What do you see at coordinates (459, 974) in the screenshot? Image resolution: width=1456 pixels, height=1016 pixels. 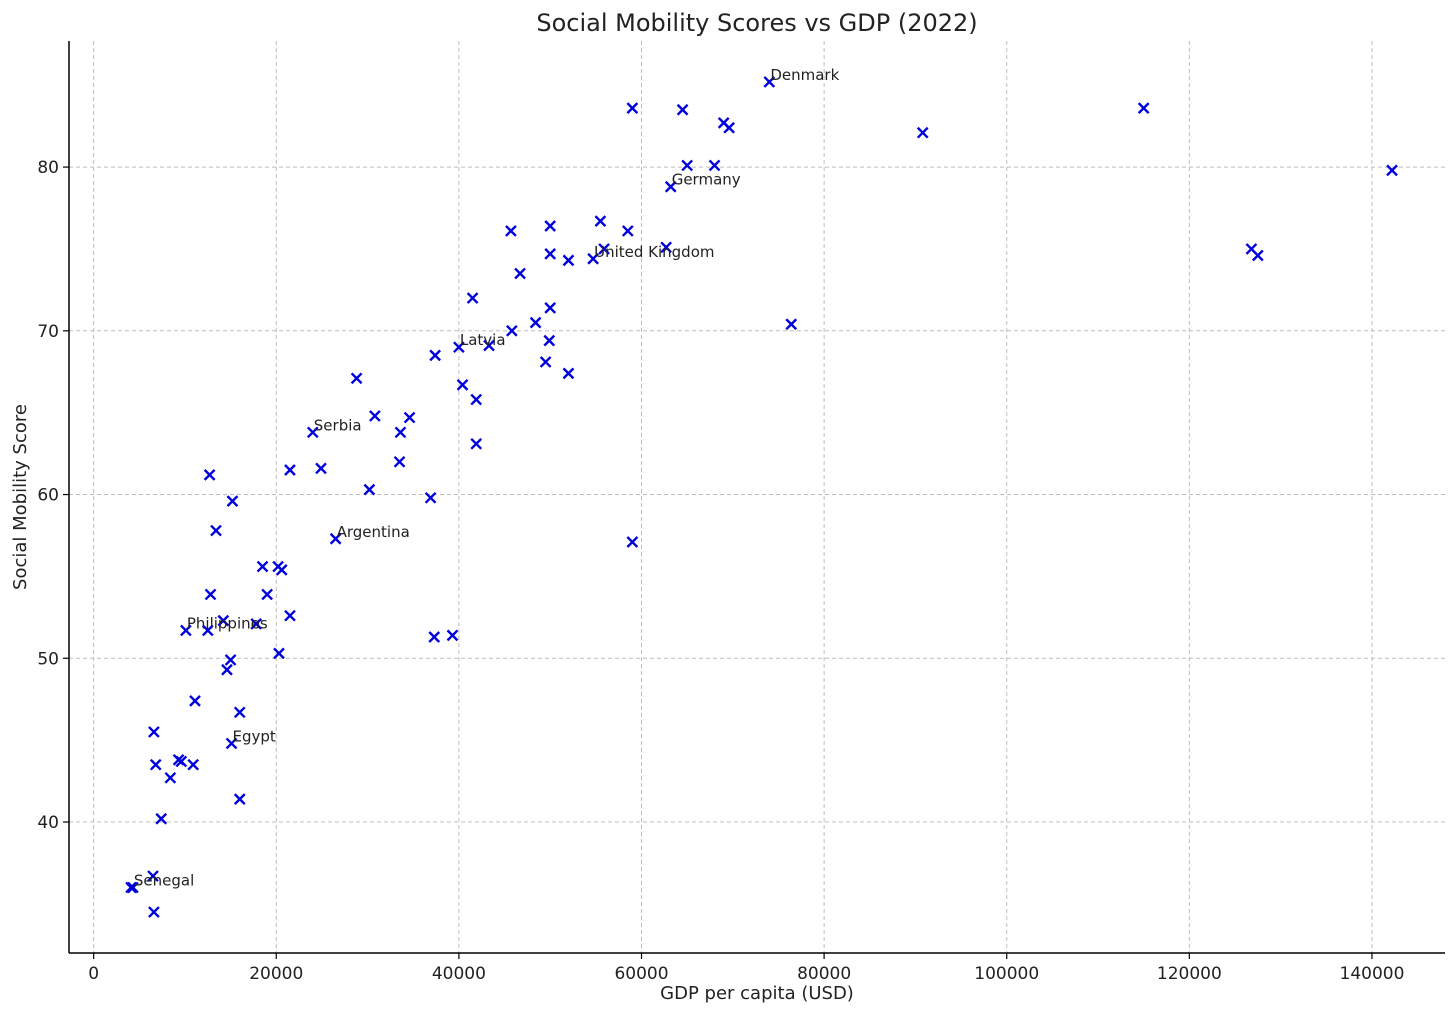 I see `x-tick-label: 40000` at bounding box center [459, 974].